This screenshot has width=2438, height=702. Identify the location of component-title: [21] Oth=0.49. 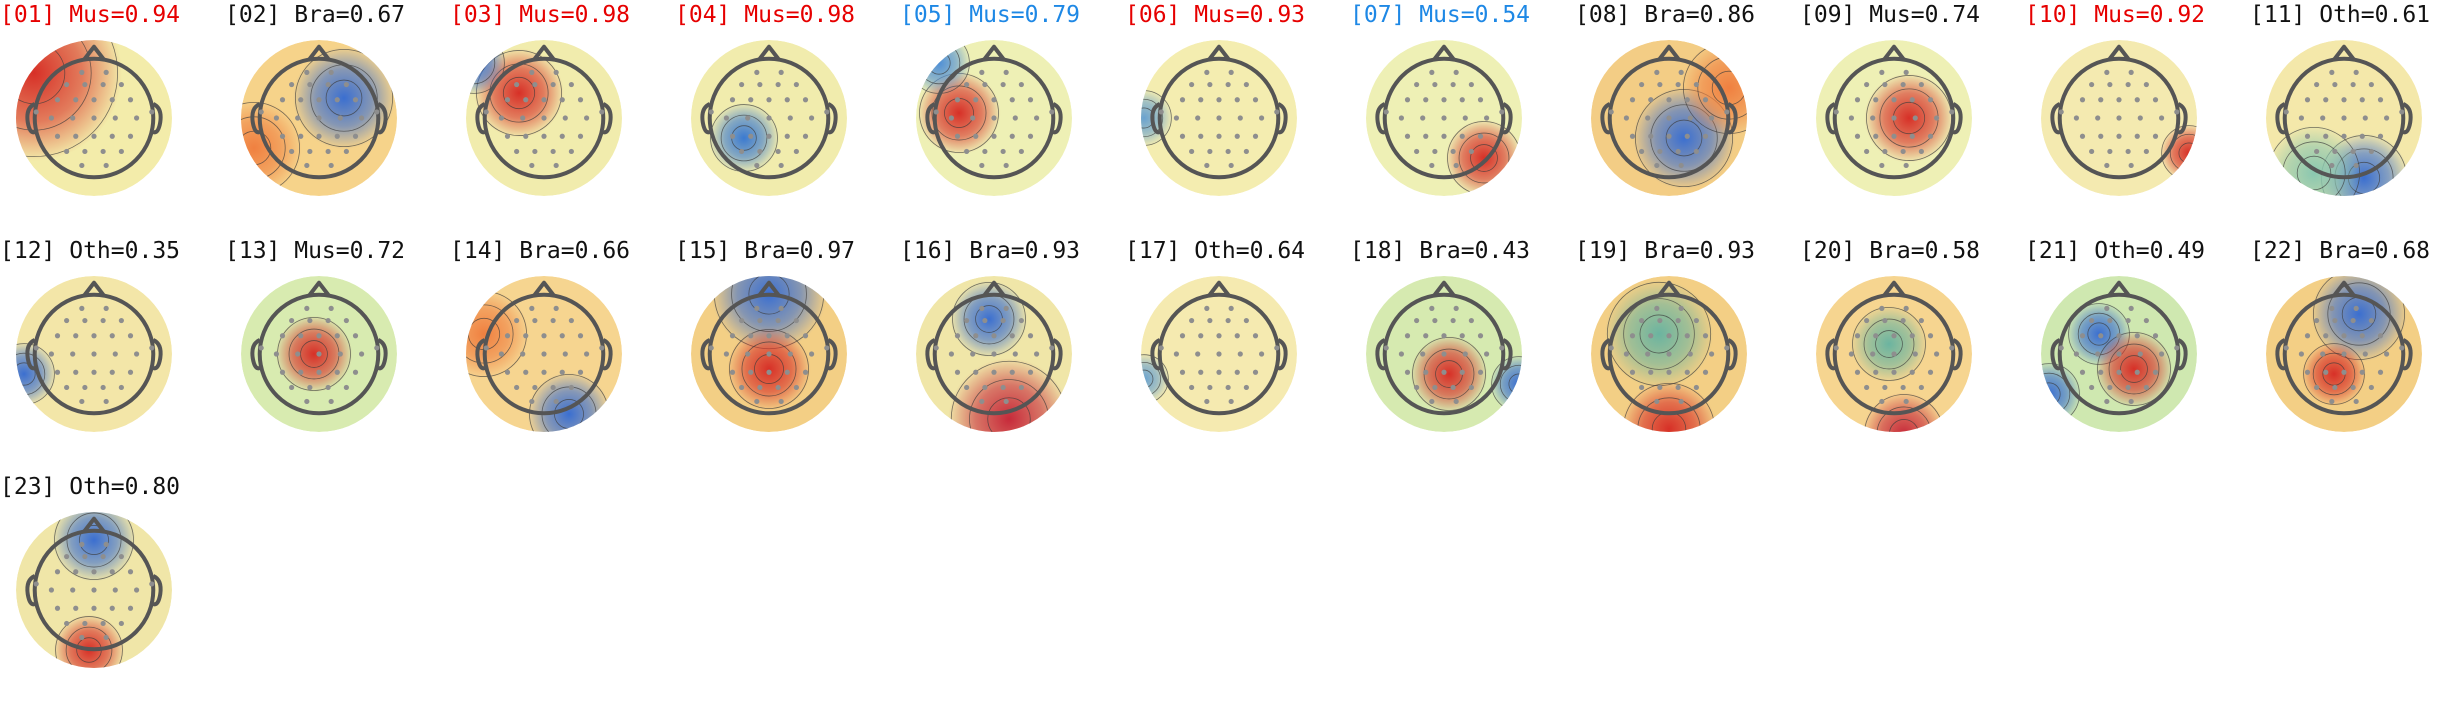
(2115, 251).